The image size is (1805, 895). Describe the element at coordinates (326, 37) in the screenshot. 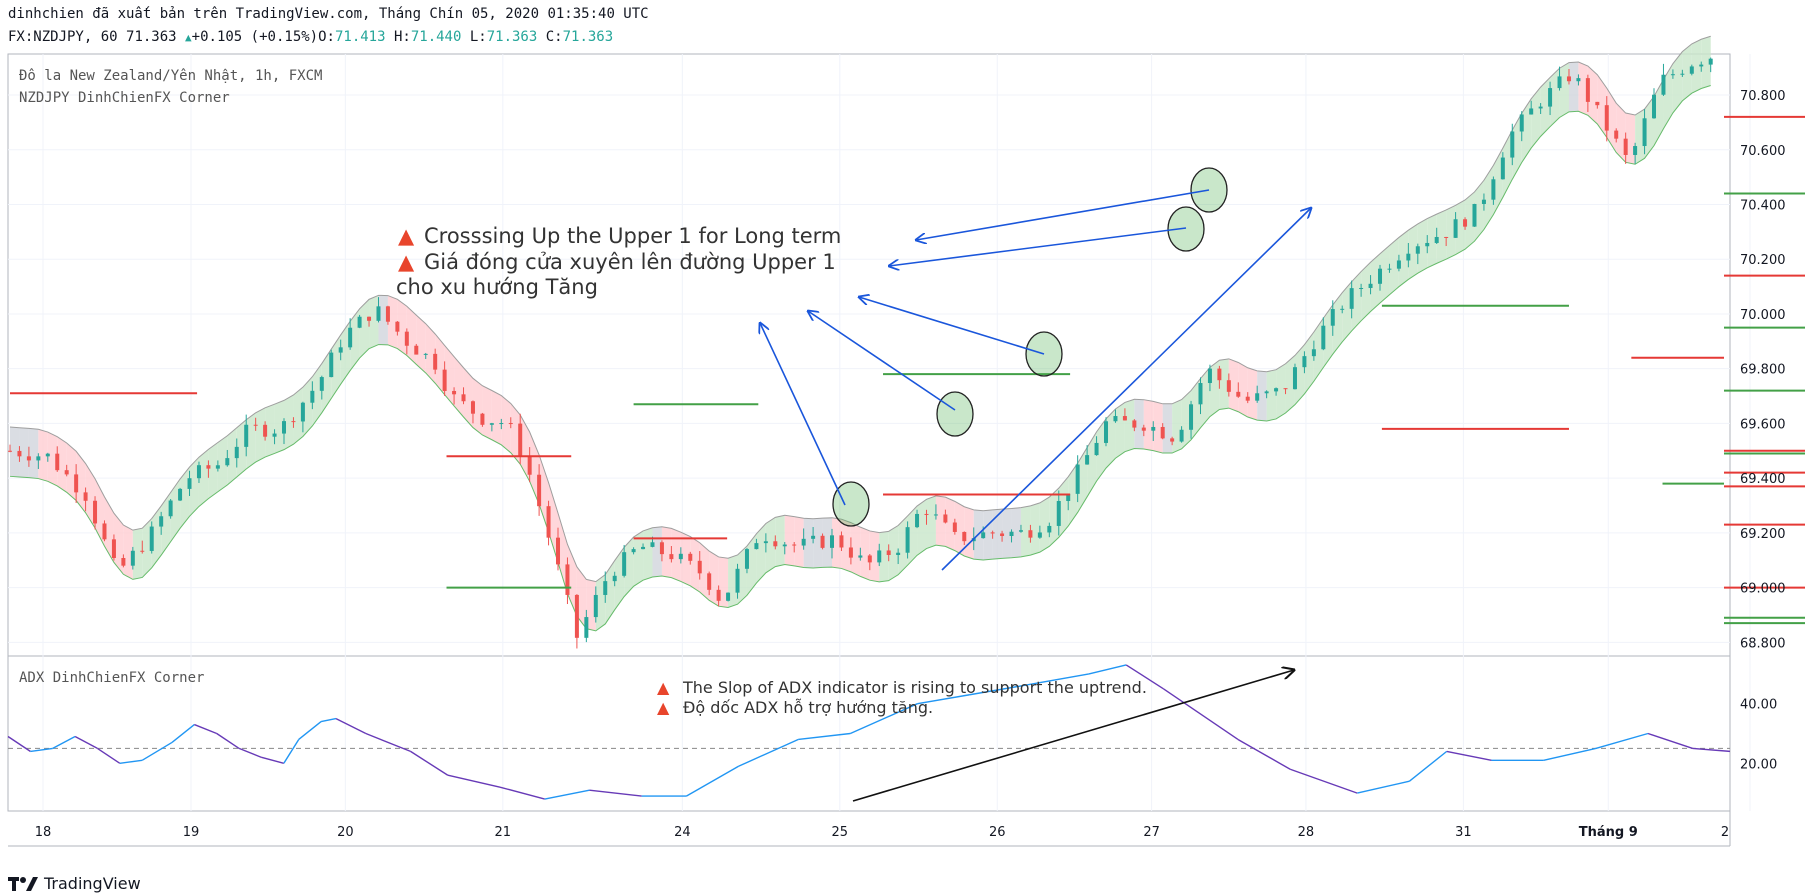

I see `open-label: O:` at that location.